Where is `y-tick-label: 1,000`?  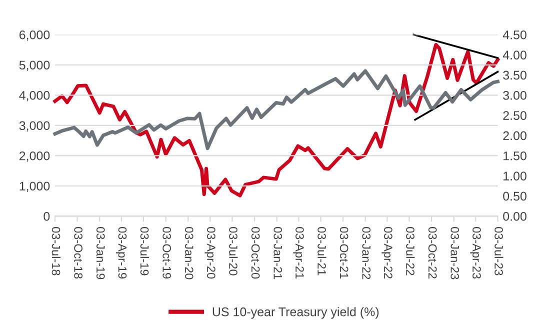
y-tick-label: 1,000 is located at coordinates (35, 187).